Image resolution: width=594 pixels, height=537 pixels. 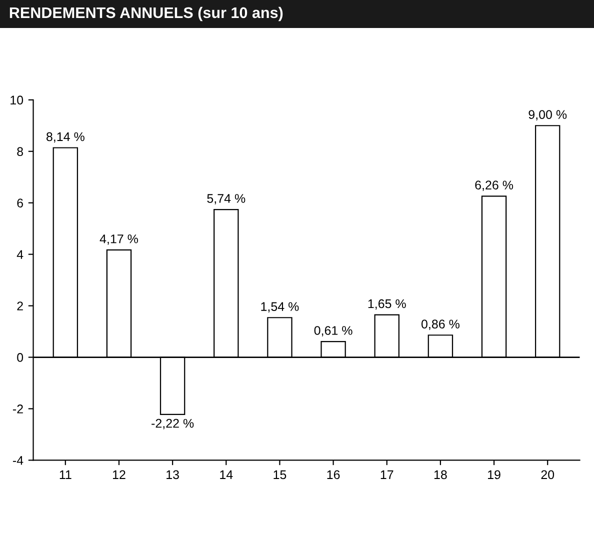 What do you see at coordinates (17, 409) in the screenshot?
I see `y-tick-label: -2` at bounding box center [17, 409].